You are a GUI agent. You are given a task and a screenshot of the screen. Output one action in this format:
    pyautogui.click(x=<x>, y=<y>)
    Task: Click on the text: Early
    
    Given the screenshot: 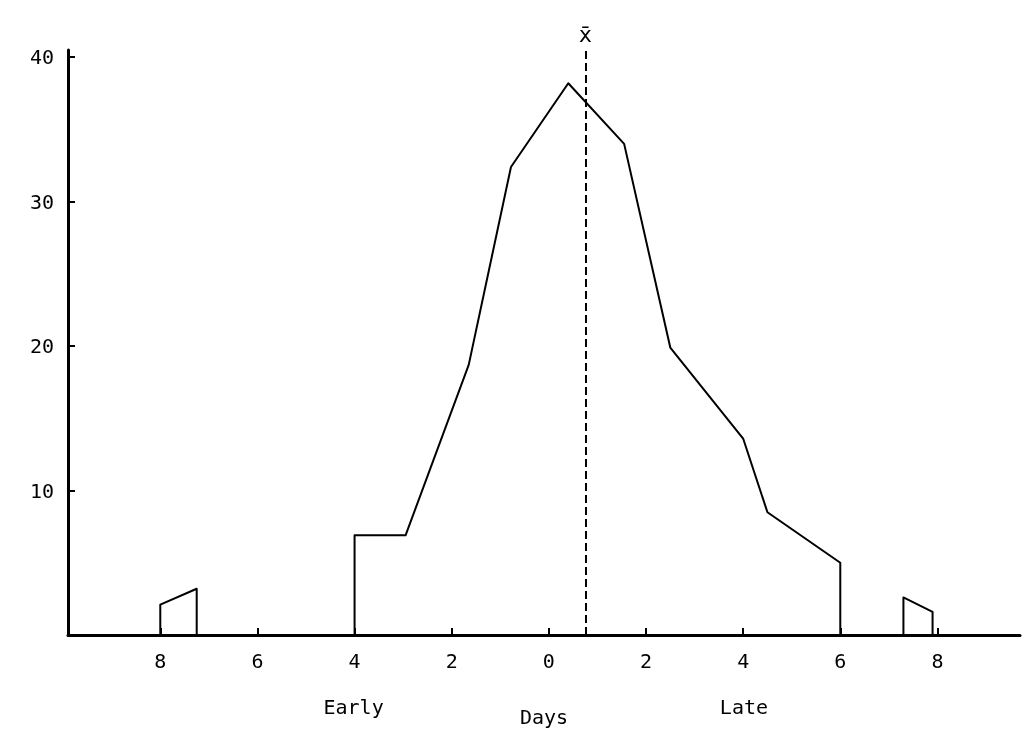 What is the action you would take?
    pyautogui.click(x=353, y=707)
    